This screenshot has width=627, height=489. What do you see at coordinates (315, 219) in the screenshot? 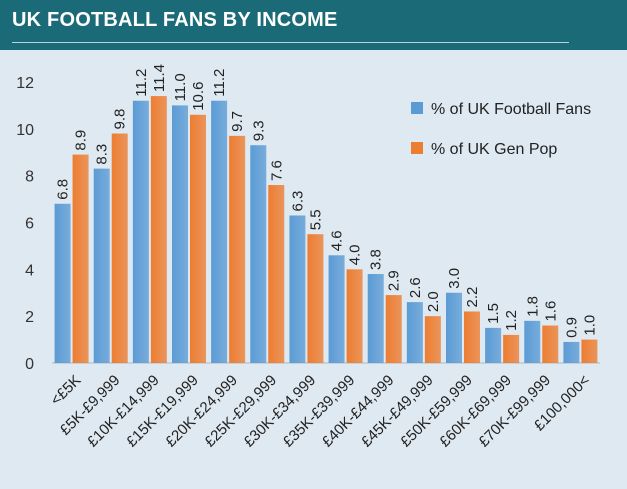
I see `data-label: 5.5` at bounding box center [315, 219].